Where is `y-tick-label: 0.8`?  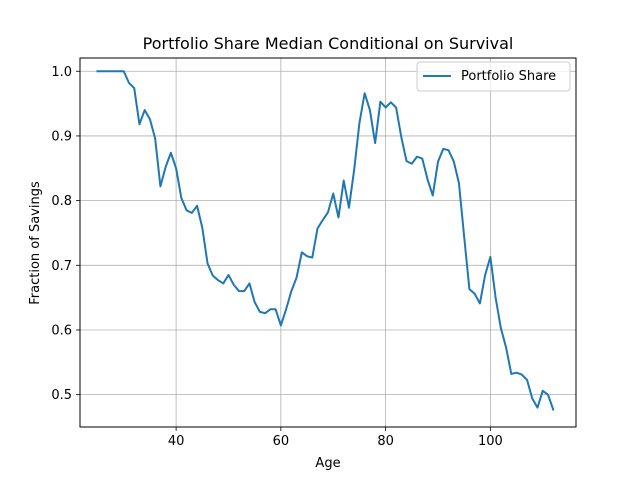 y-tick-label: 0.8 is located at coordinates (61, 201).